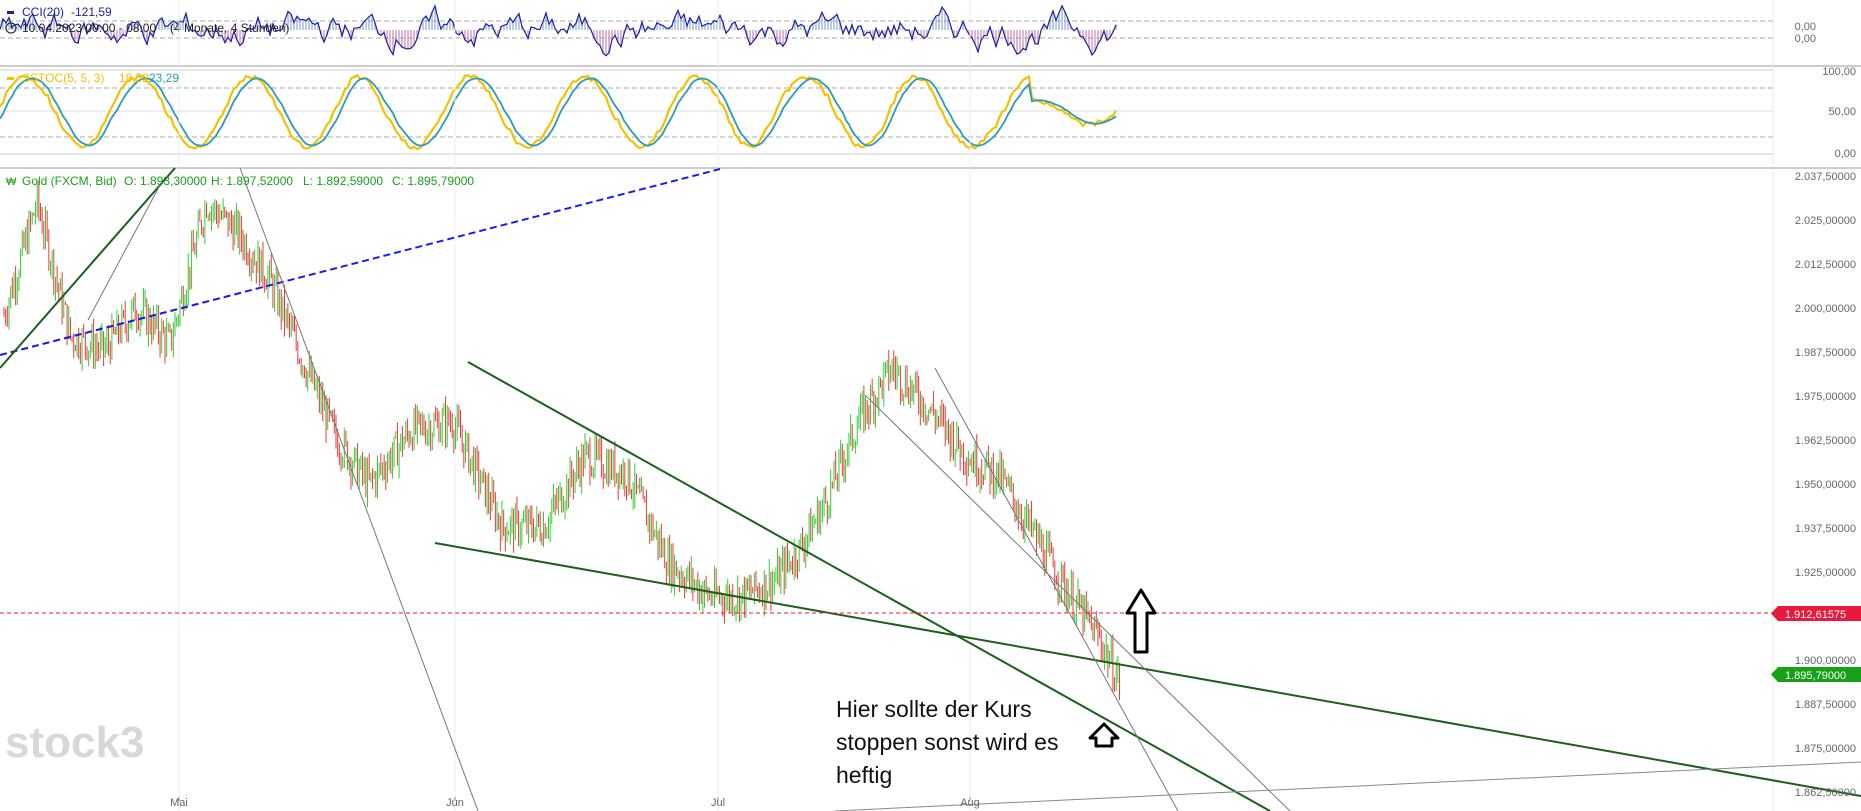 This screenshot has height=811, width=1861. I want to click on marker-price-text: 1.912,61575, so click(1815, 615).